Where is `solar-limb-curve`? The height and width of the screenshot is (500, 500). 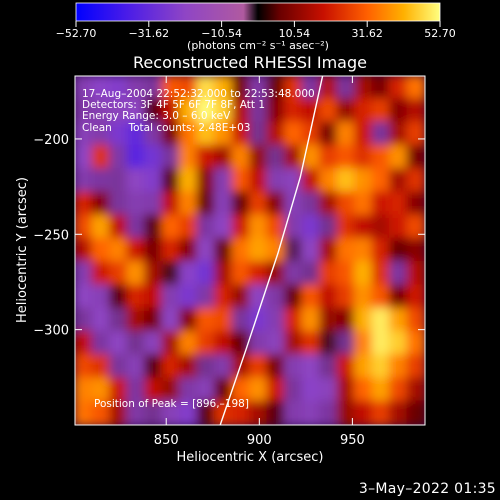 solar-limb-curve is located at coordinates (271, 250).